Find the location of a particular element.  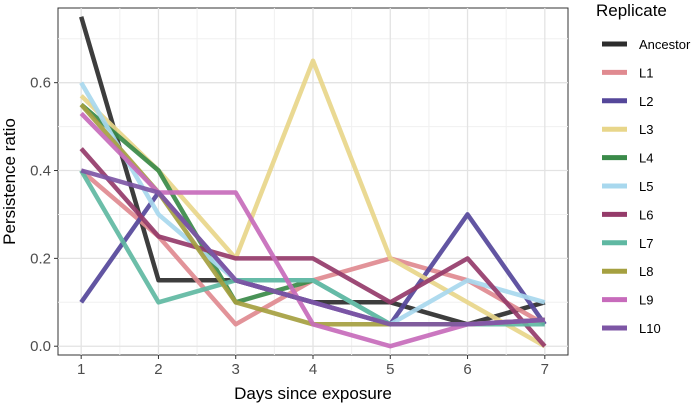

x-tick-label: 7 is located at coordinates (545, 369).